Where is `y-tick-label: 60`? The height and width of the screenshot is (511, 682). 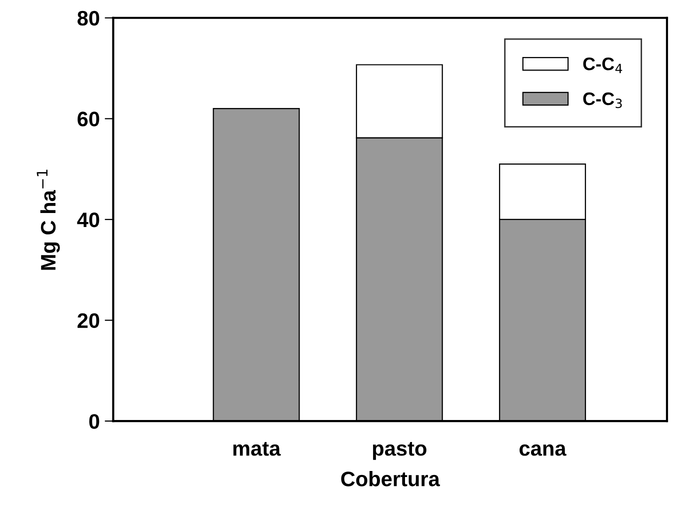 y-tick-label: 60 is located at coordinates (89, 119).